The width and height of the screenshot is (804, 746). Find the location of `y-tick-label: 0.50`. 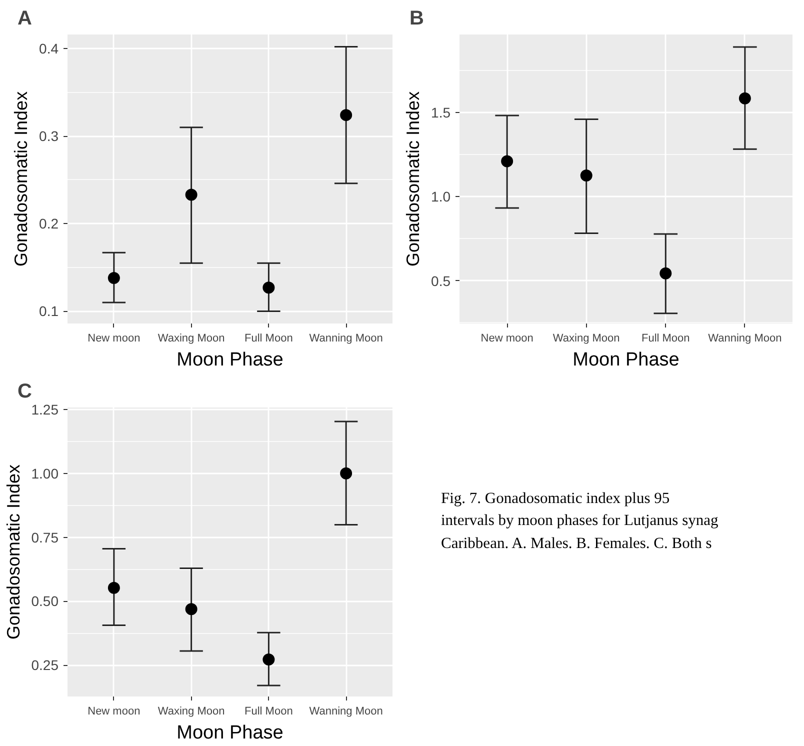

y-tick-label: 0.50 is located at coordinates (45, 601).